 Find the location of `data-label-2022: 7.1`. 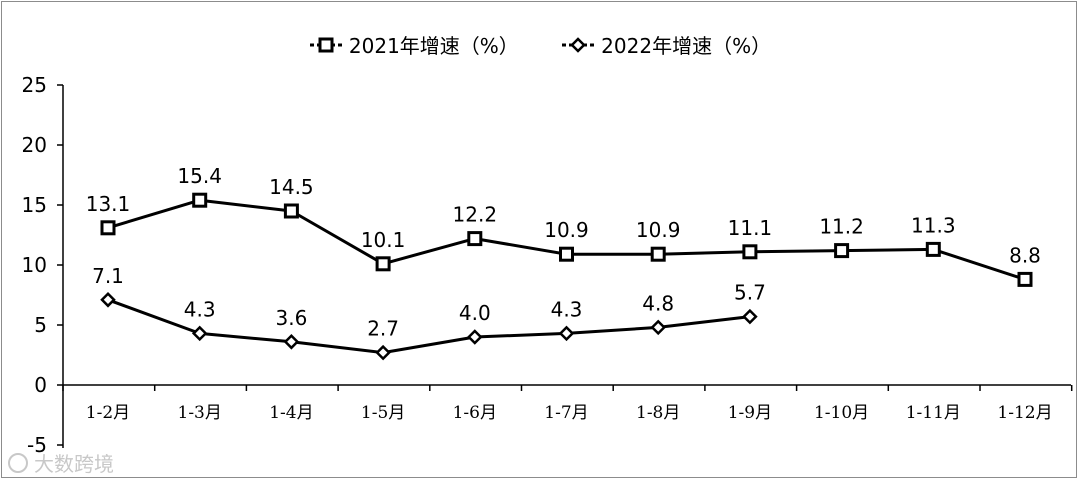

data-label-2022: 7.1 is located at coordinates (108, 276).